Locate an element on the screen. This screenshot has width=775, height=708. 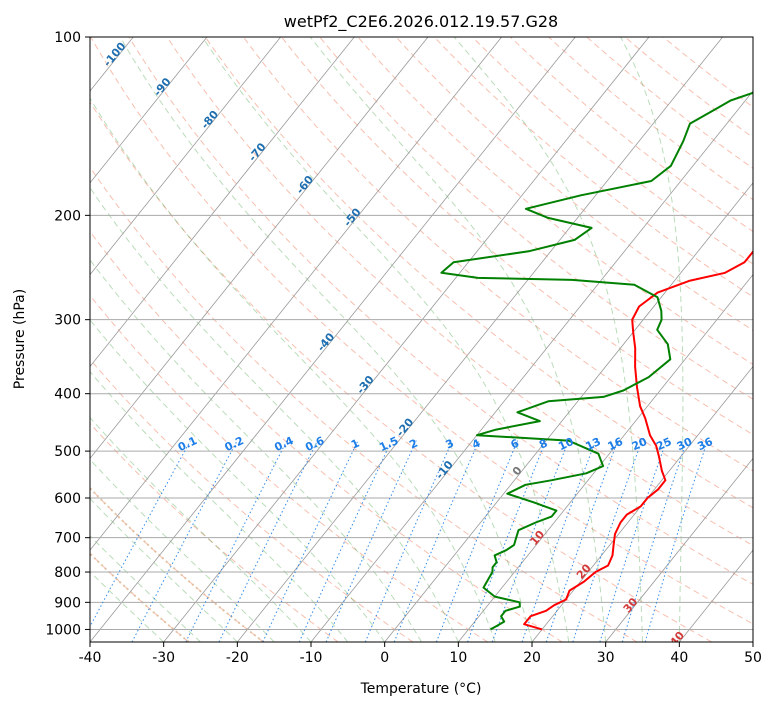
y-tick-label: 800 is located at coordinates (67, 573).